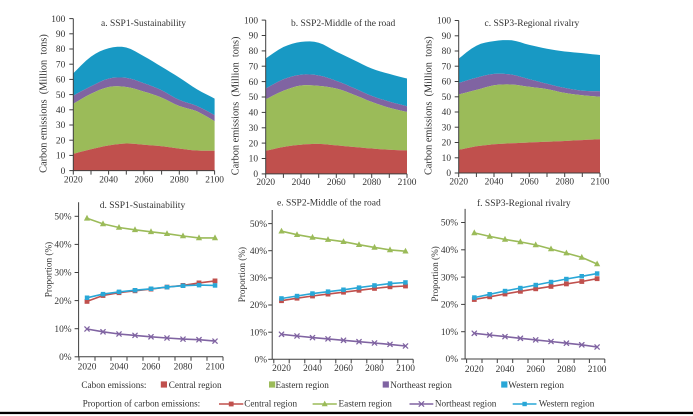  What do you see at coordinates (143, 206) in the screenshot?
I see `svg-text: d. SSP1-Sustainability` at bounding box center [143, 206].